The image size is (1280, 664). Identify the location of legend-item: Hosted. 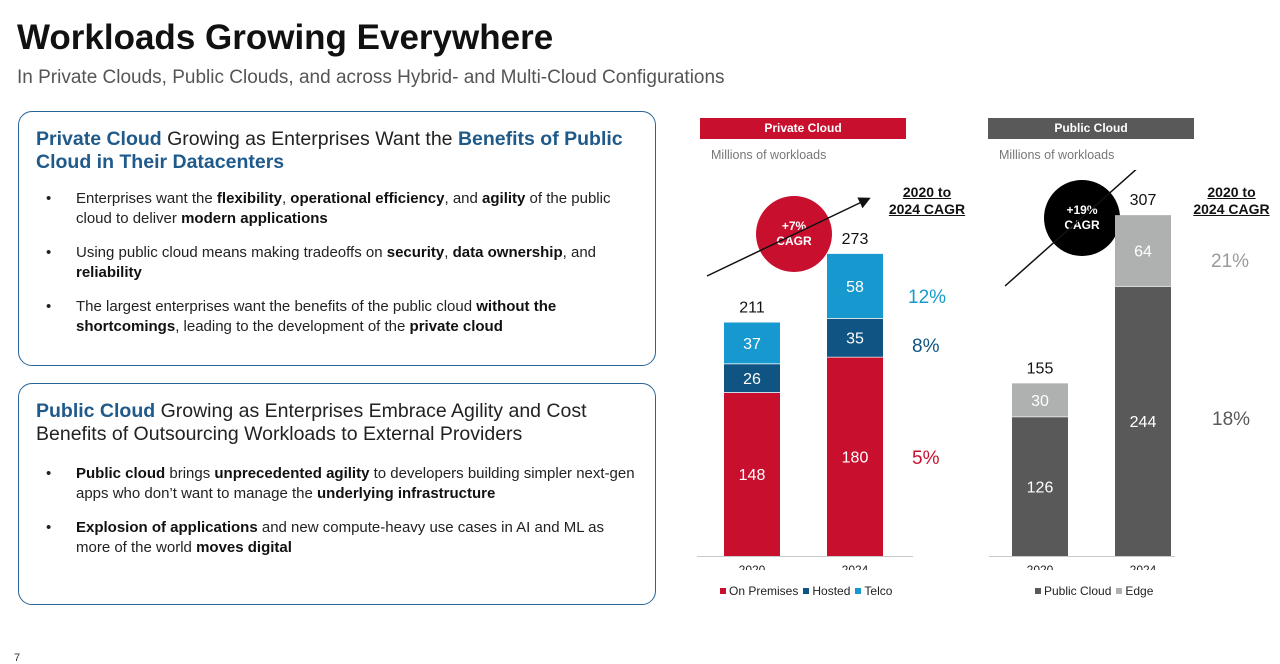
(826, 591).